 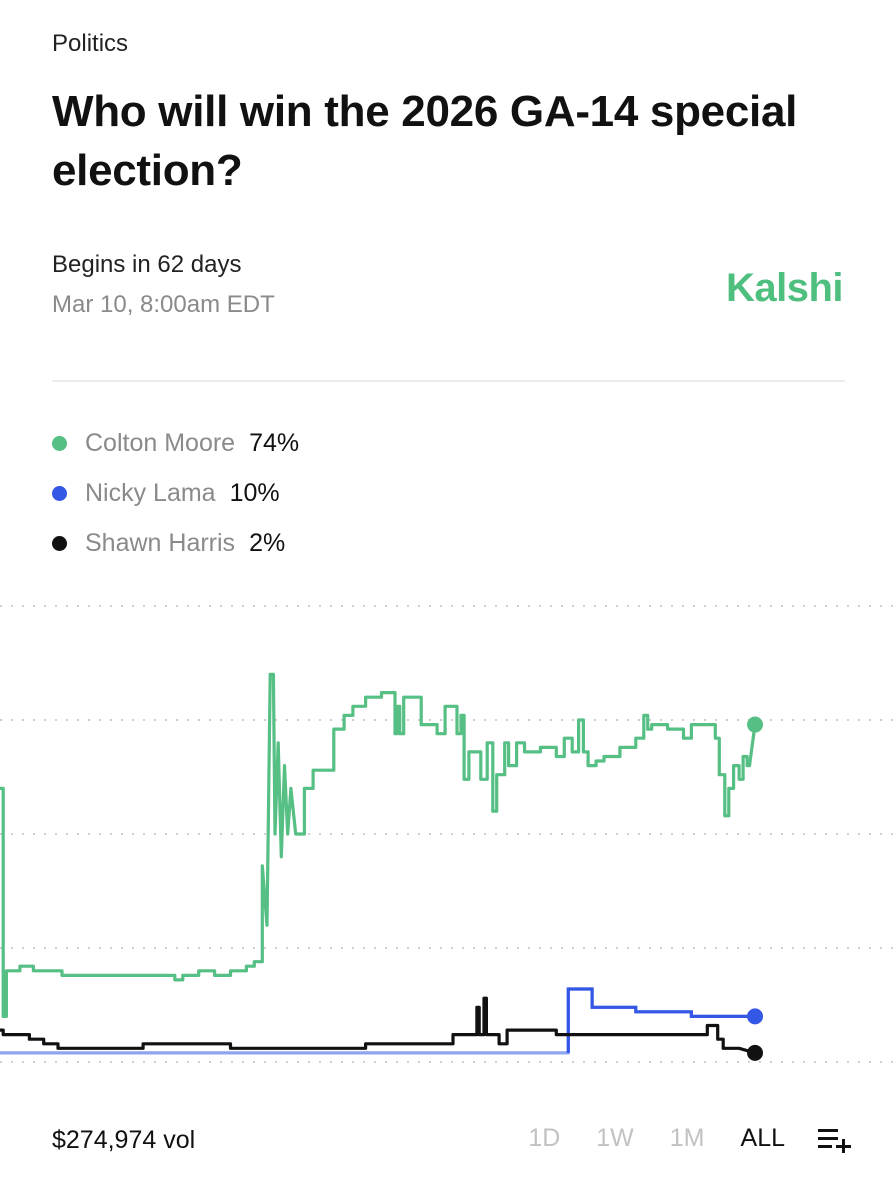 What do you see at coordinates (274, 442) in the screenshot?
I see `legend-value: 74%` at bounding box center [274, 442].